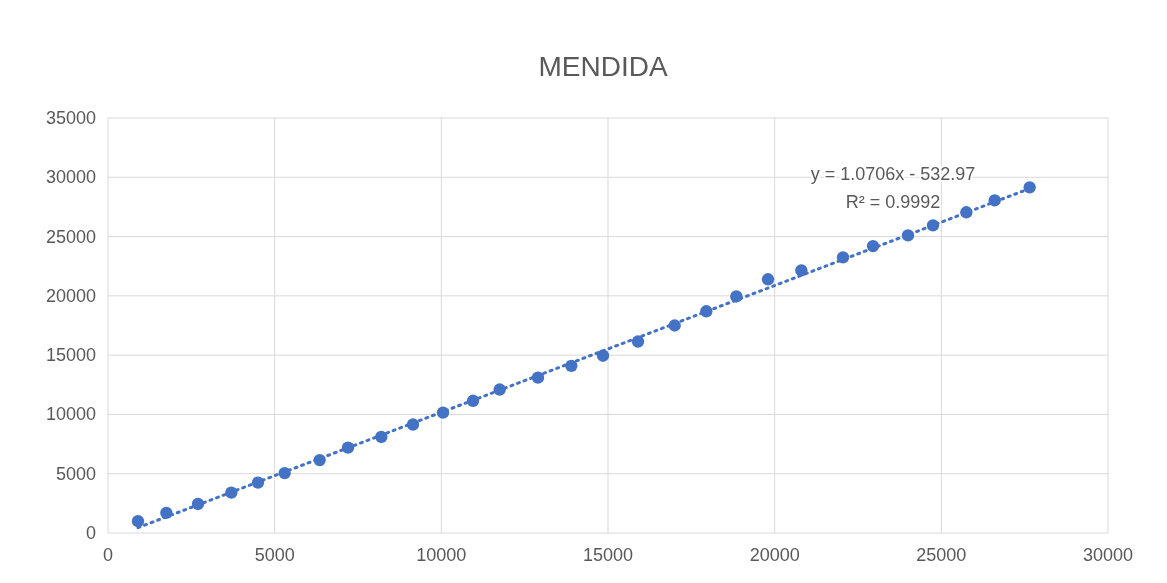  What do you see at coordinates (774, 555) in the screenshot?
I see `x-tick-label: 20000` at bounding box center [774, 555].